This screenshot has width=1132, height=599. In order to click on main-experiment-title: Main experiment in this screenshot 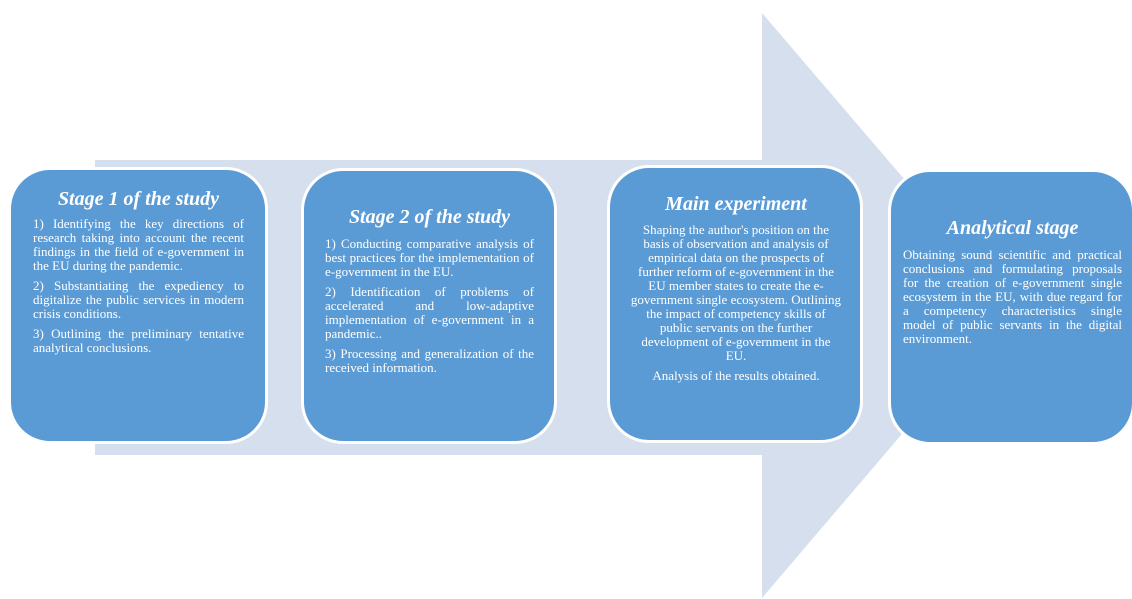, I will do `click(736, 204)`.